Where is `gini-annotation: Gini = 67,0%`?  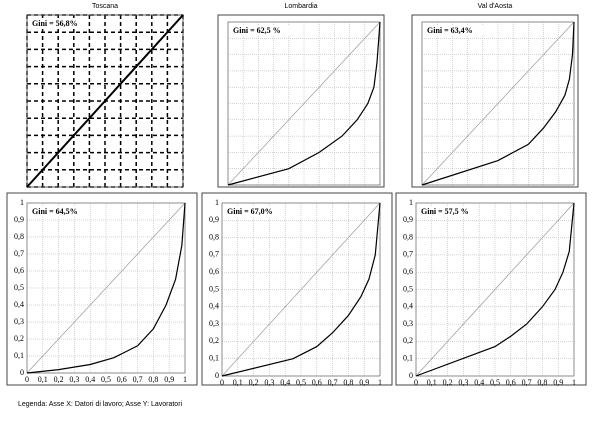 gini-annotation: Gini = 67,0% is located at coordinates (250, 211).